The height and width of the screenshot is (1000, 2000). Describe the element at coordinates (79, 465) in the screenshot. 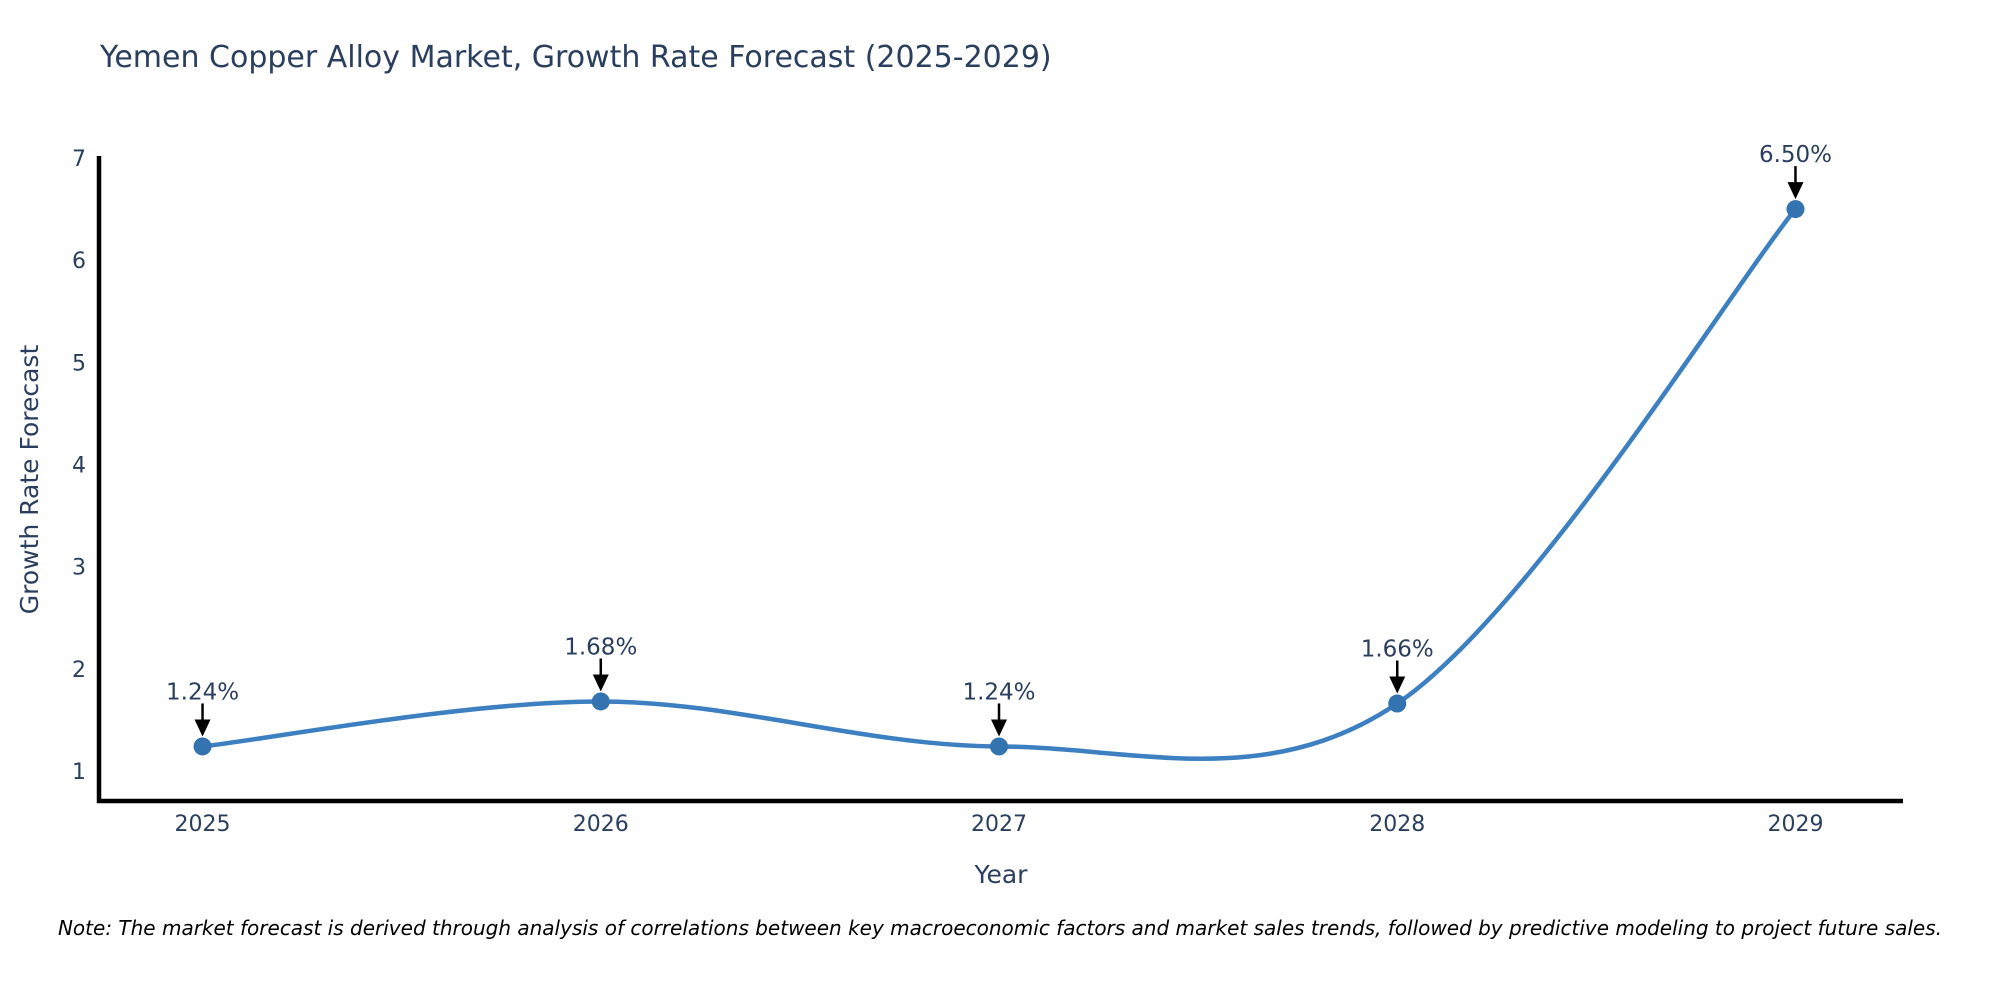

I see `y-tick-label: 4` at that location.